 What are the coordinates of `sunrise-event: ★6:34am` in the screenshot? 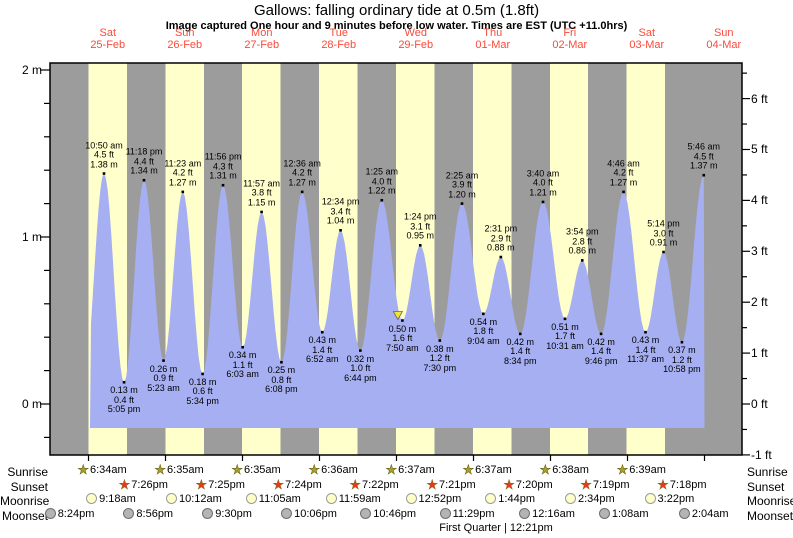 It's located at (102, 469).